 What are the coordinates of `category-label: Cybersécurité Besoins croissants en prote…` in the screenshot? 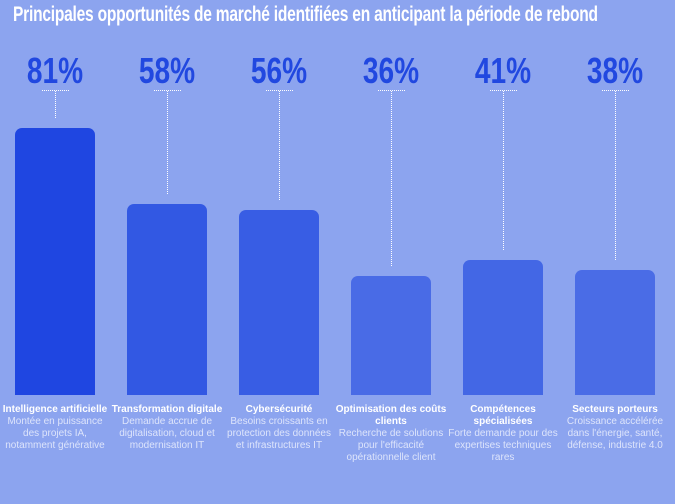 It's located at (279, 428).